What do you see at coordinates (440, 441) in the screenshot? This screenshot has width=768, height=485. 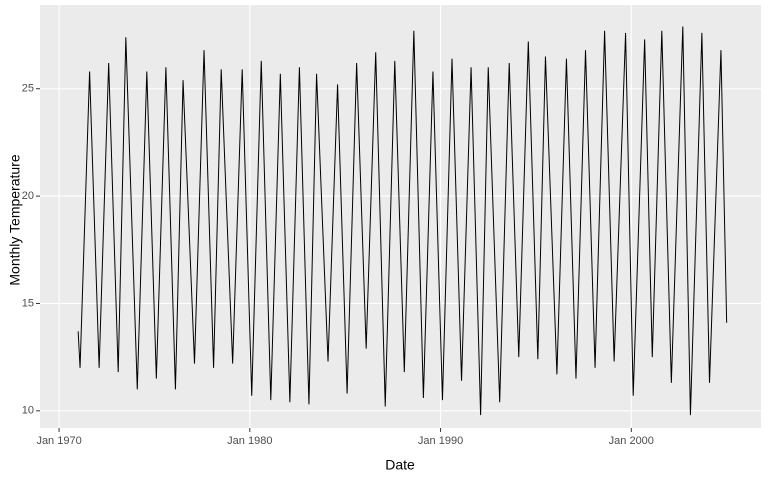 I see `x-tick-label: Jan 1990` at bounding box center [440, 441].